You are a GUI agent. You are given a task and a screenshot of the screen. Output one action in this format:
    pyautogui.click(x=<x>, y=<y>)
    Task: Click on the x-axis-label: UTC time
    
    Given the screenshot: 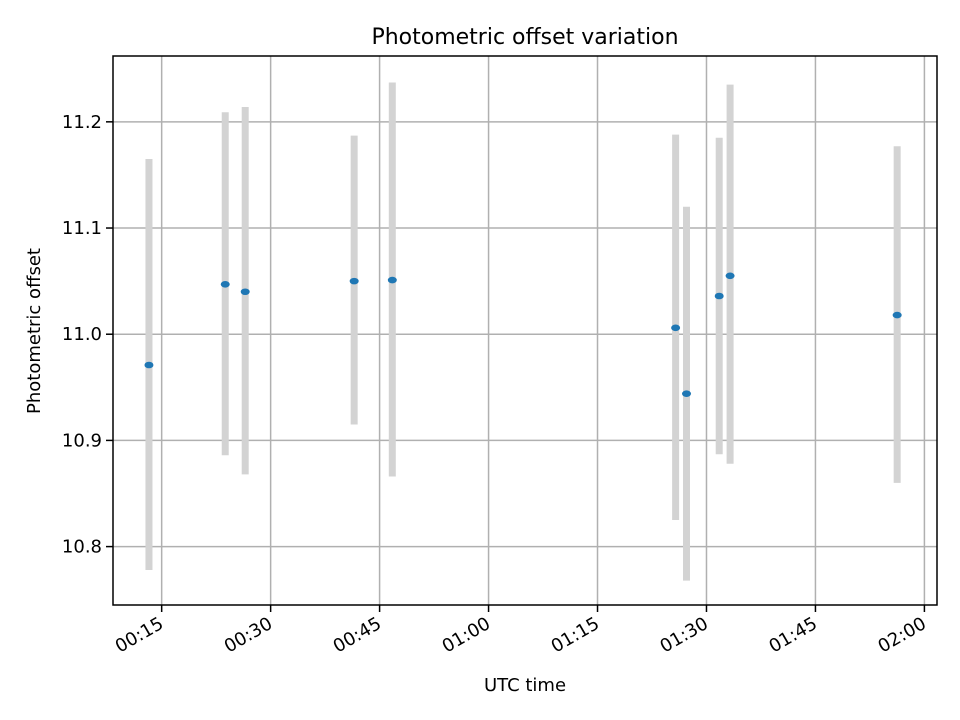 What is the action you would take?
    pyautogui.click(x=525, y=685)
    